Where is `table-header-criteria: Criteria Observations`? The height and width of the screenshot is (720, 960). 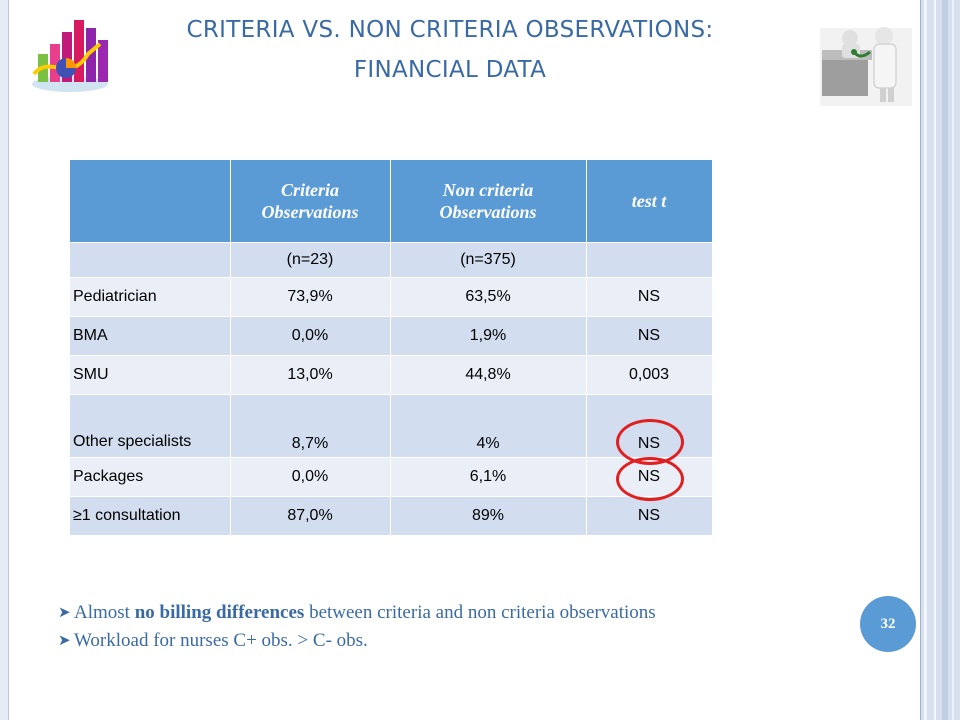
table-header-criteria: Criteria Observations is located at coordinates (310, 201).